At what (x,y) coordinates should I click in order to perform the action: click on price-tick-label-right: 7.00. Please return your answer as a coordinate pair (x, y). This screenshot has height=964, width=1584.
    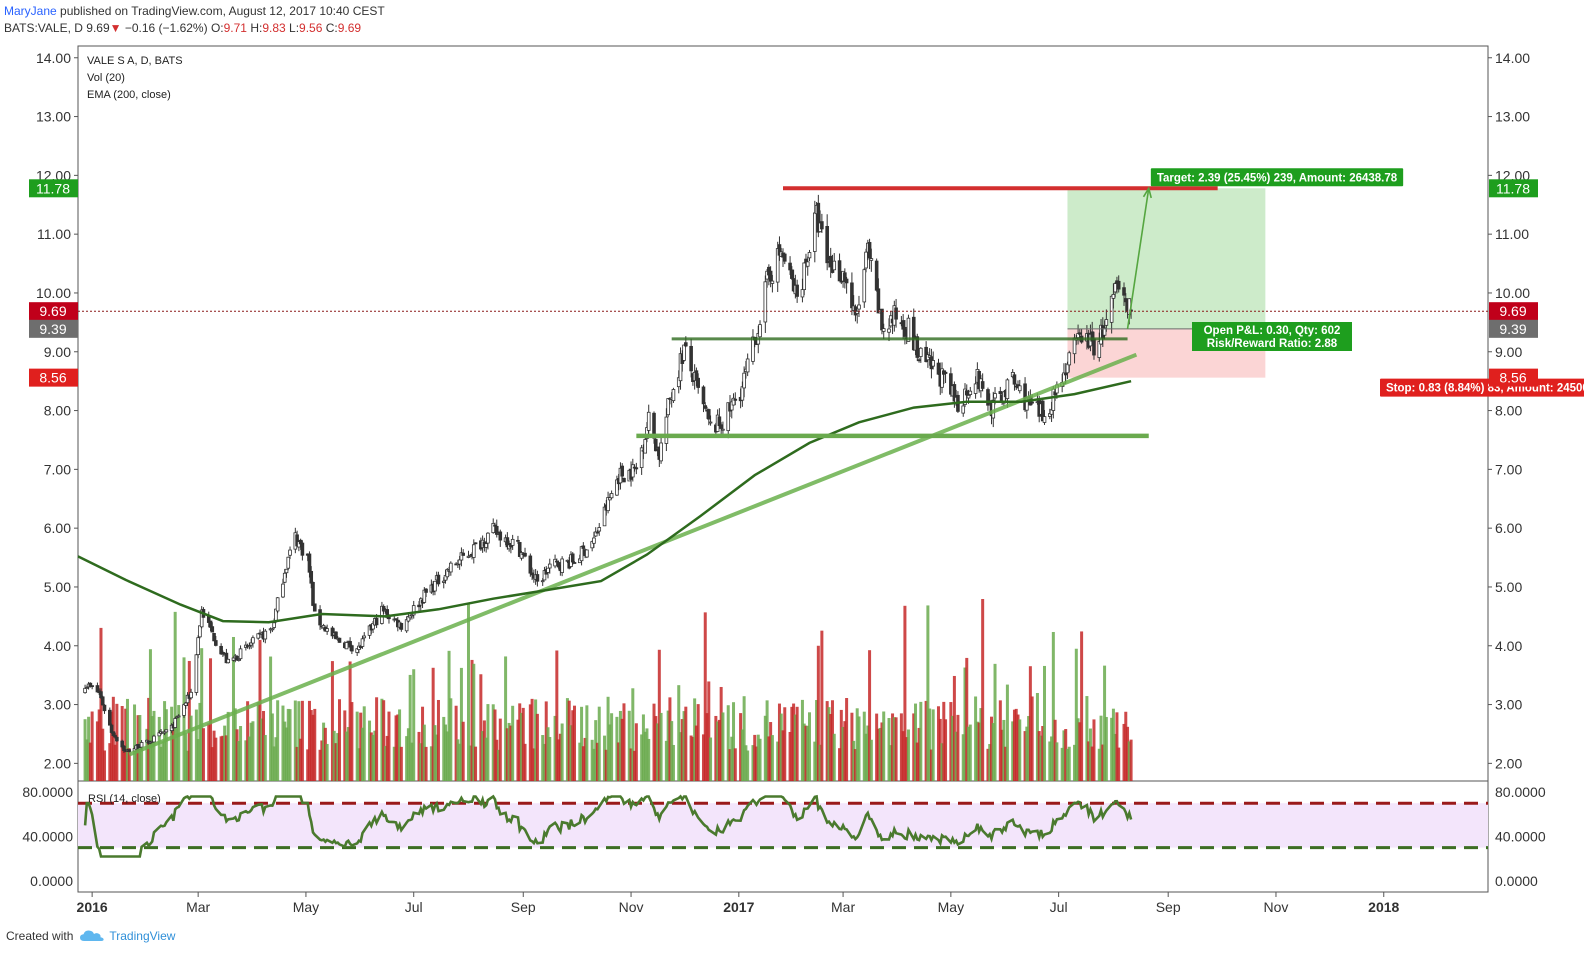
    Looking at the image, I should click on (1508, 469).